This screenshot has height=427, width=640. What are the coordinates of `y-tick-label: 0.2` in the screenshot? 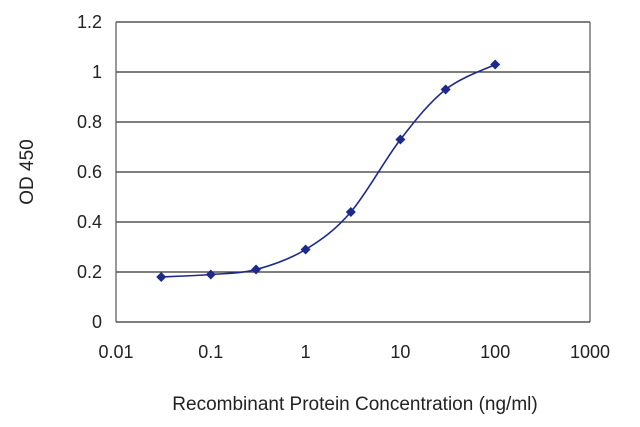 It's located at (89, 272).